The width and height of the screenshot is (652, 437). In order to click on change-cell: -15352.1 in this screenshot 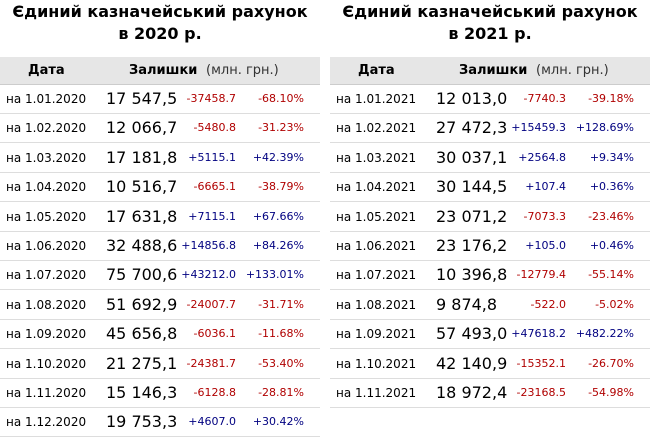, I will do `click(541, 363)`.